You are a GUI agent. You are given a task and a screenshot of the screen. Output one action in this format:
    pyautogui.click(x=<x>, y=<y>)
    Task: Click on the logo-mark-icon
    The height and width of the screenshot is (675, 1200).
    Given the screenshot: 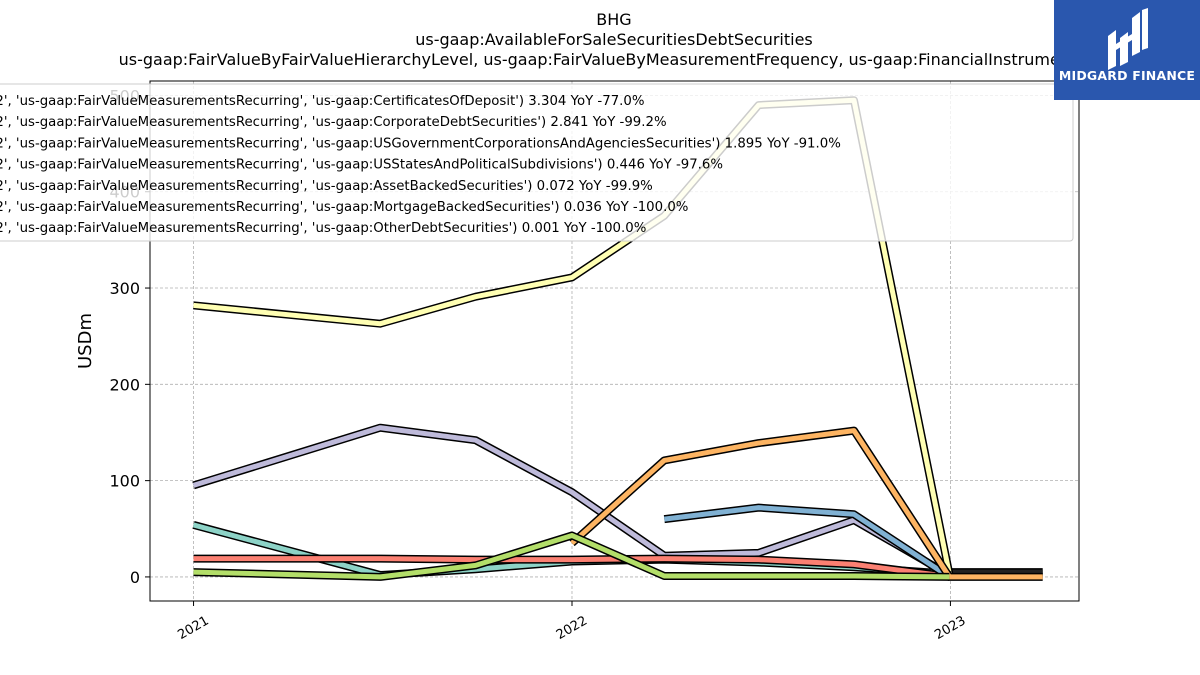 What is the action you would take?
    pyautogui.click(x=1128, y=39)
    